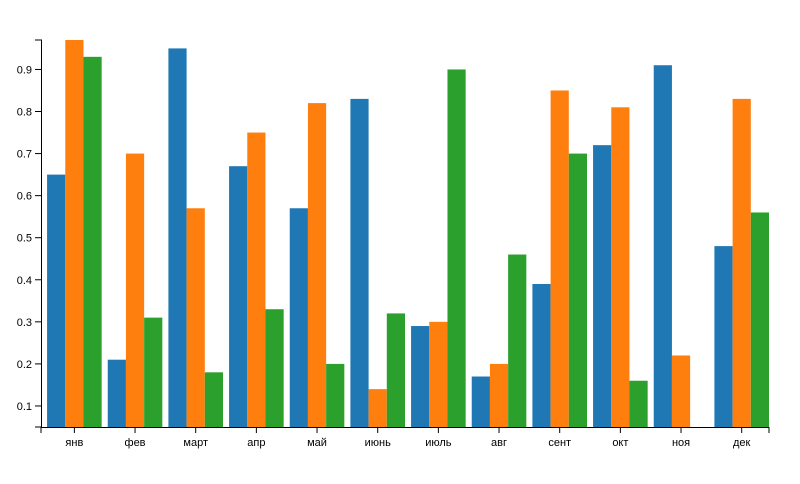 The image size is (800, 484). Describe the element at coordinates (24, 323) in the screenshot. I see `y-tick-label-3: 0.3` at that location.